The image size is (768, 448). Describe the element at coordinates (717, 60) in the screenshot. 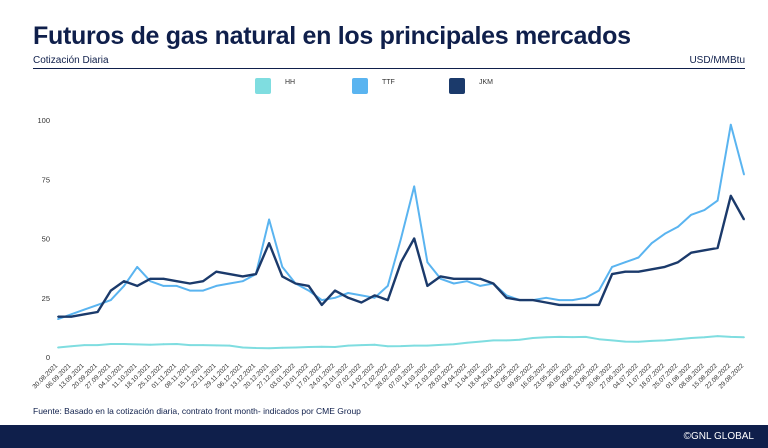

I see `unit-label: USD/MMBtu` at that location.